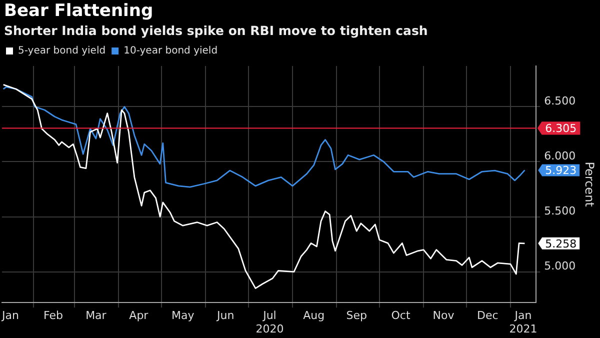 The width and height of the screenshot is (600, 338). I want to click on x-tick-label: Jan 2021, so click(523, 322).